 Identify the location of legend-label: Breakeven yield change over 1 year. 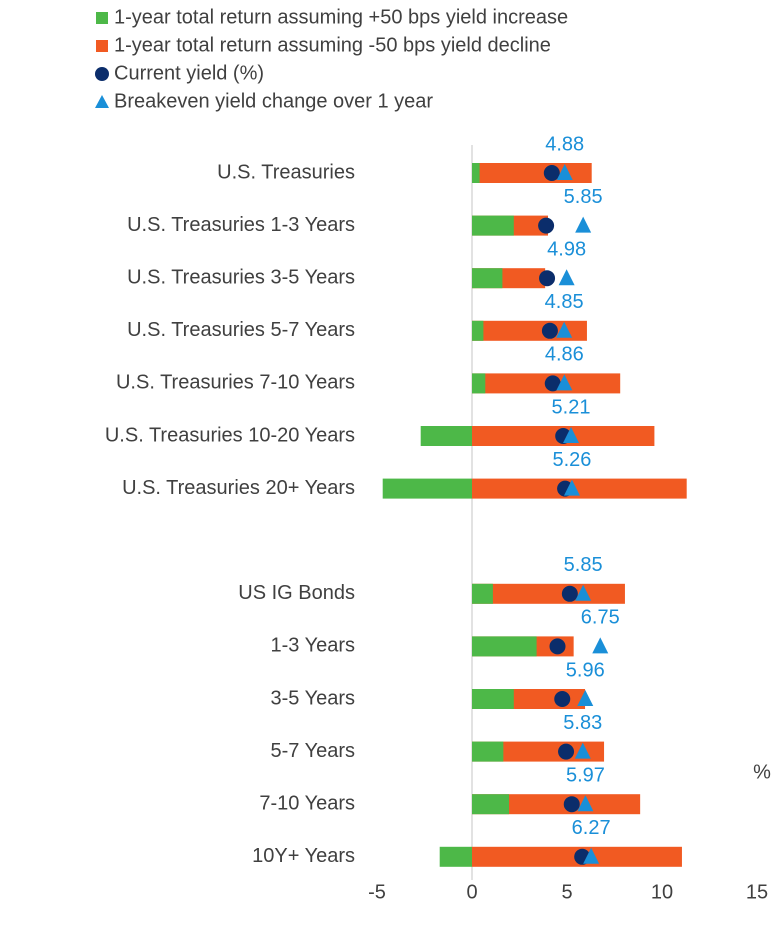
(273, 101).